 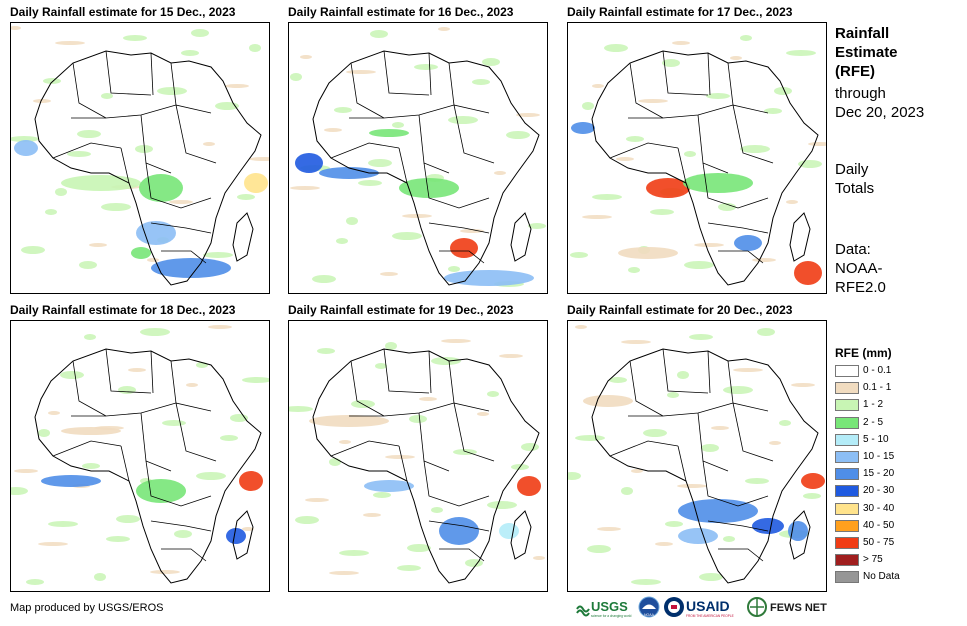 What do you see at coordinates (800, 237) in the screenshot?
I see `madagascar-outline` at bounding box center [800, 237].